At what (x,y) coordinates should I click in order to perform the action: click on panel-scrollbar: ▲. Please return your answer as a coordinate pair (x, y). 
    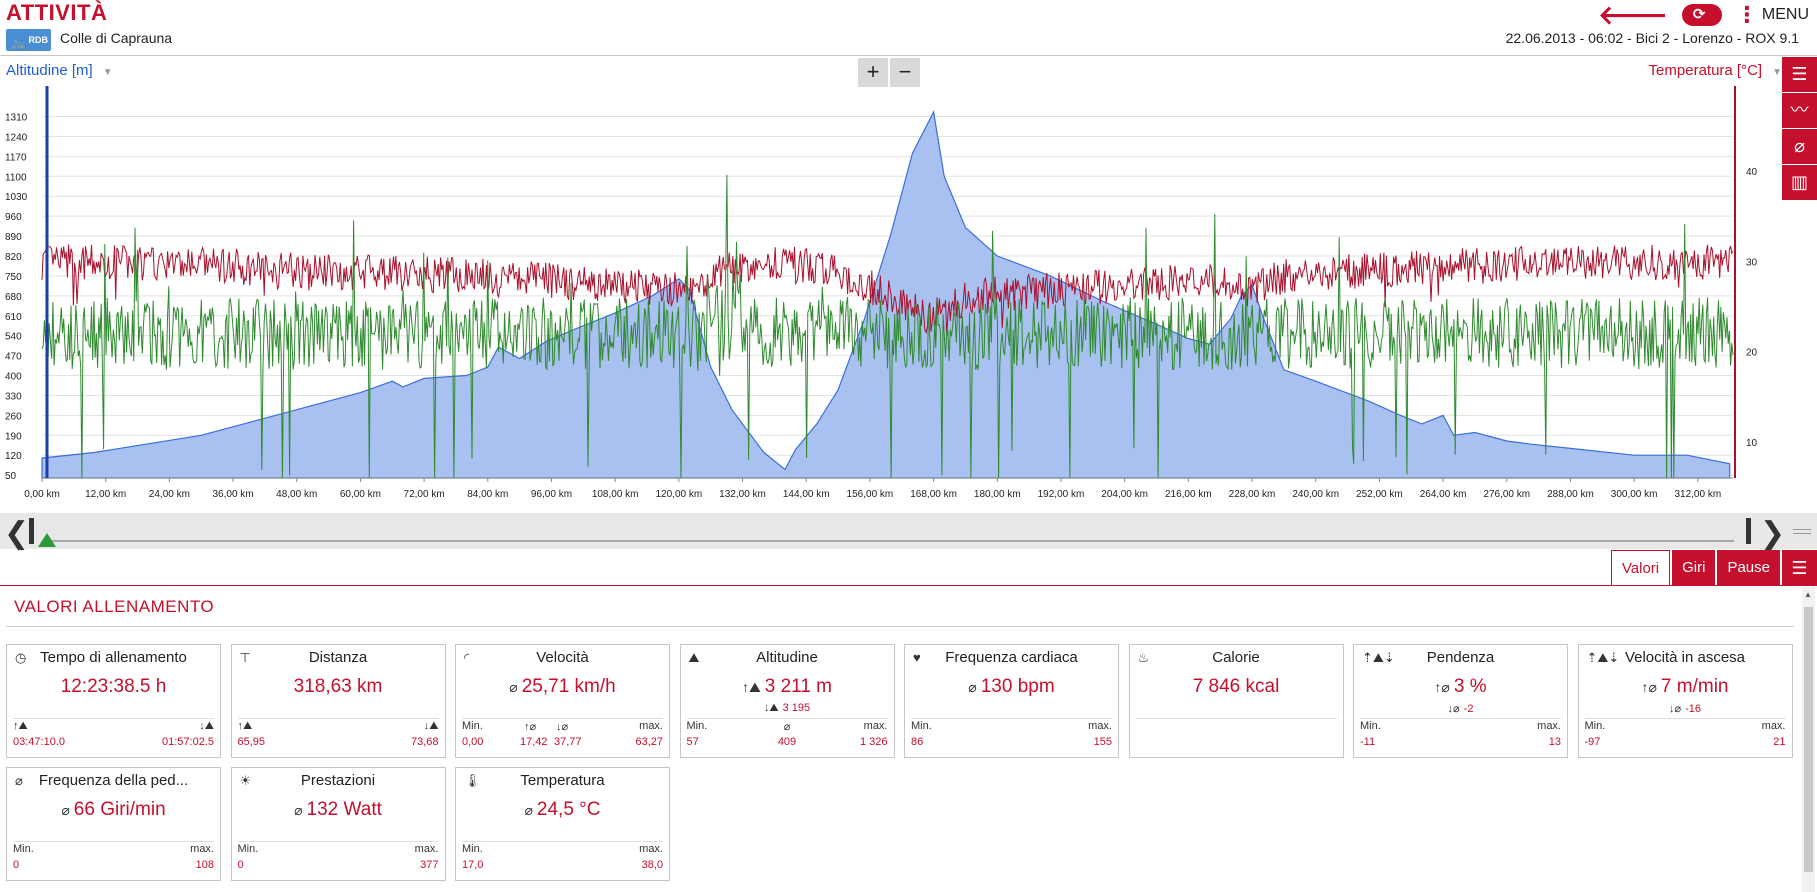
    Looking at the image, I should click on (1808, 739).